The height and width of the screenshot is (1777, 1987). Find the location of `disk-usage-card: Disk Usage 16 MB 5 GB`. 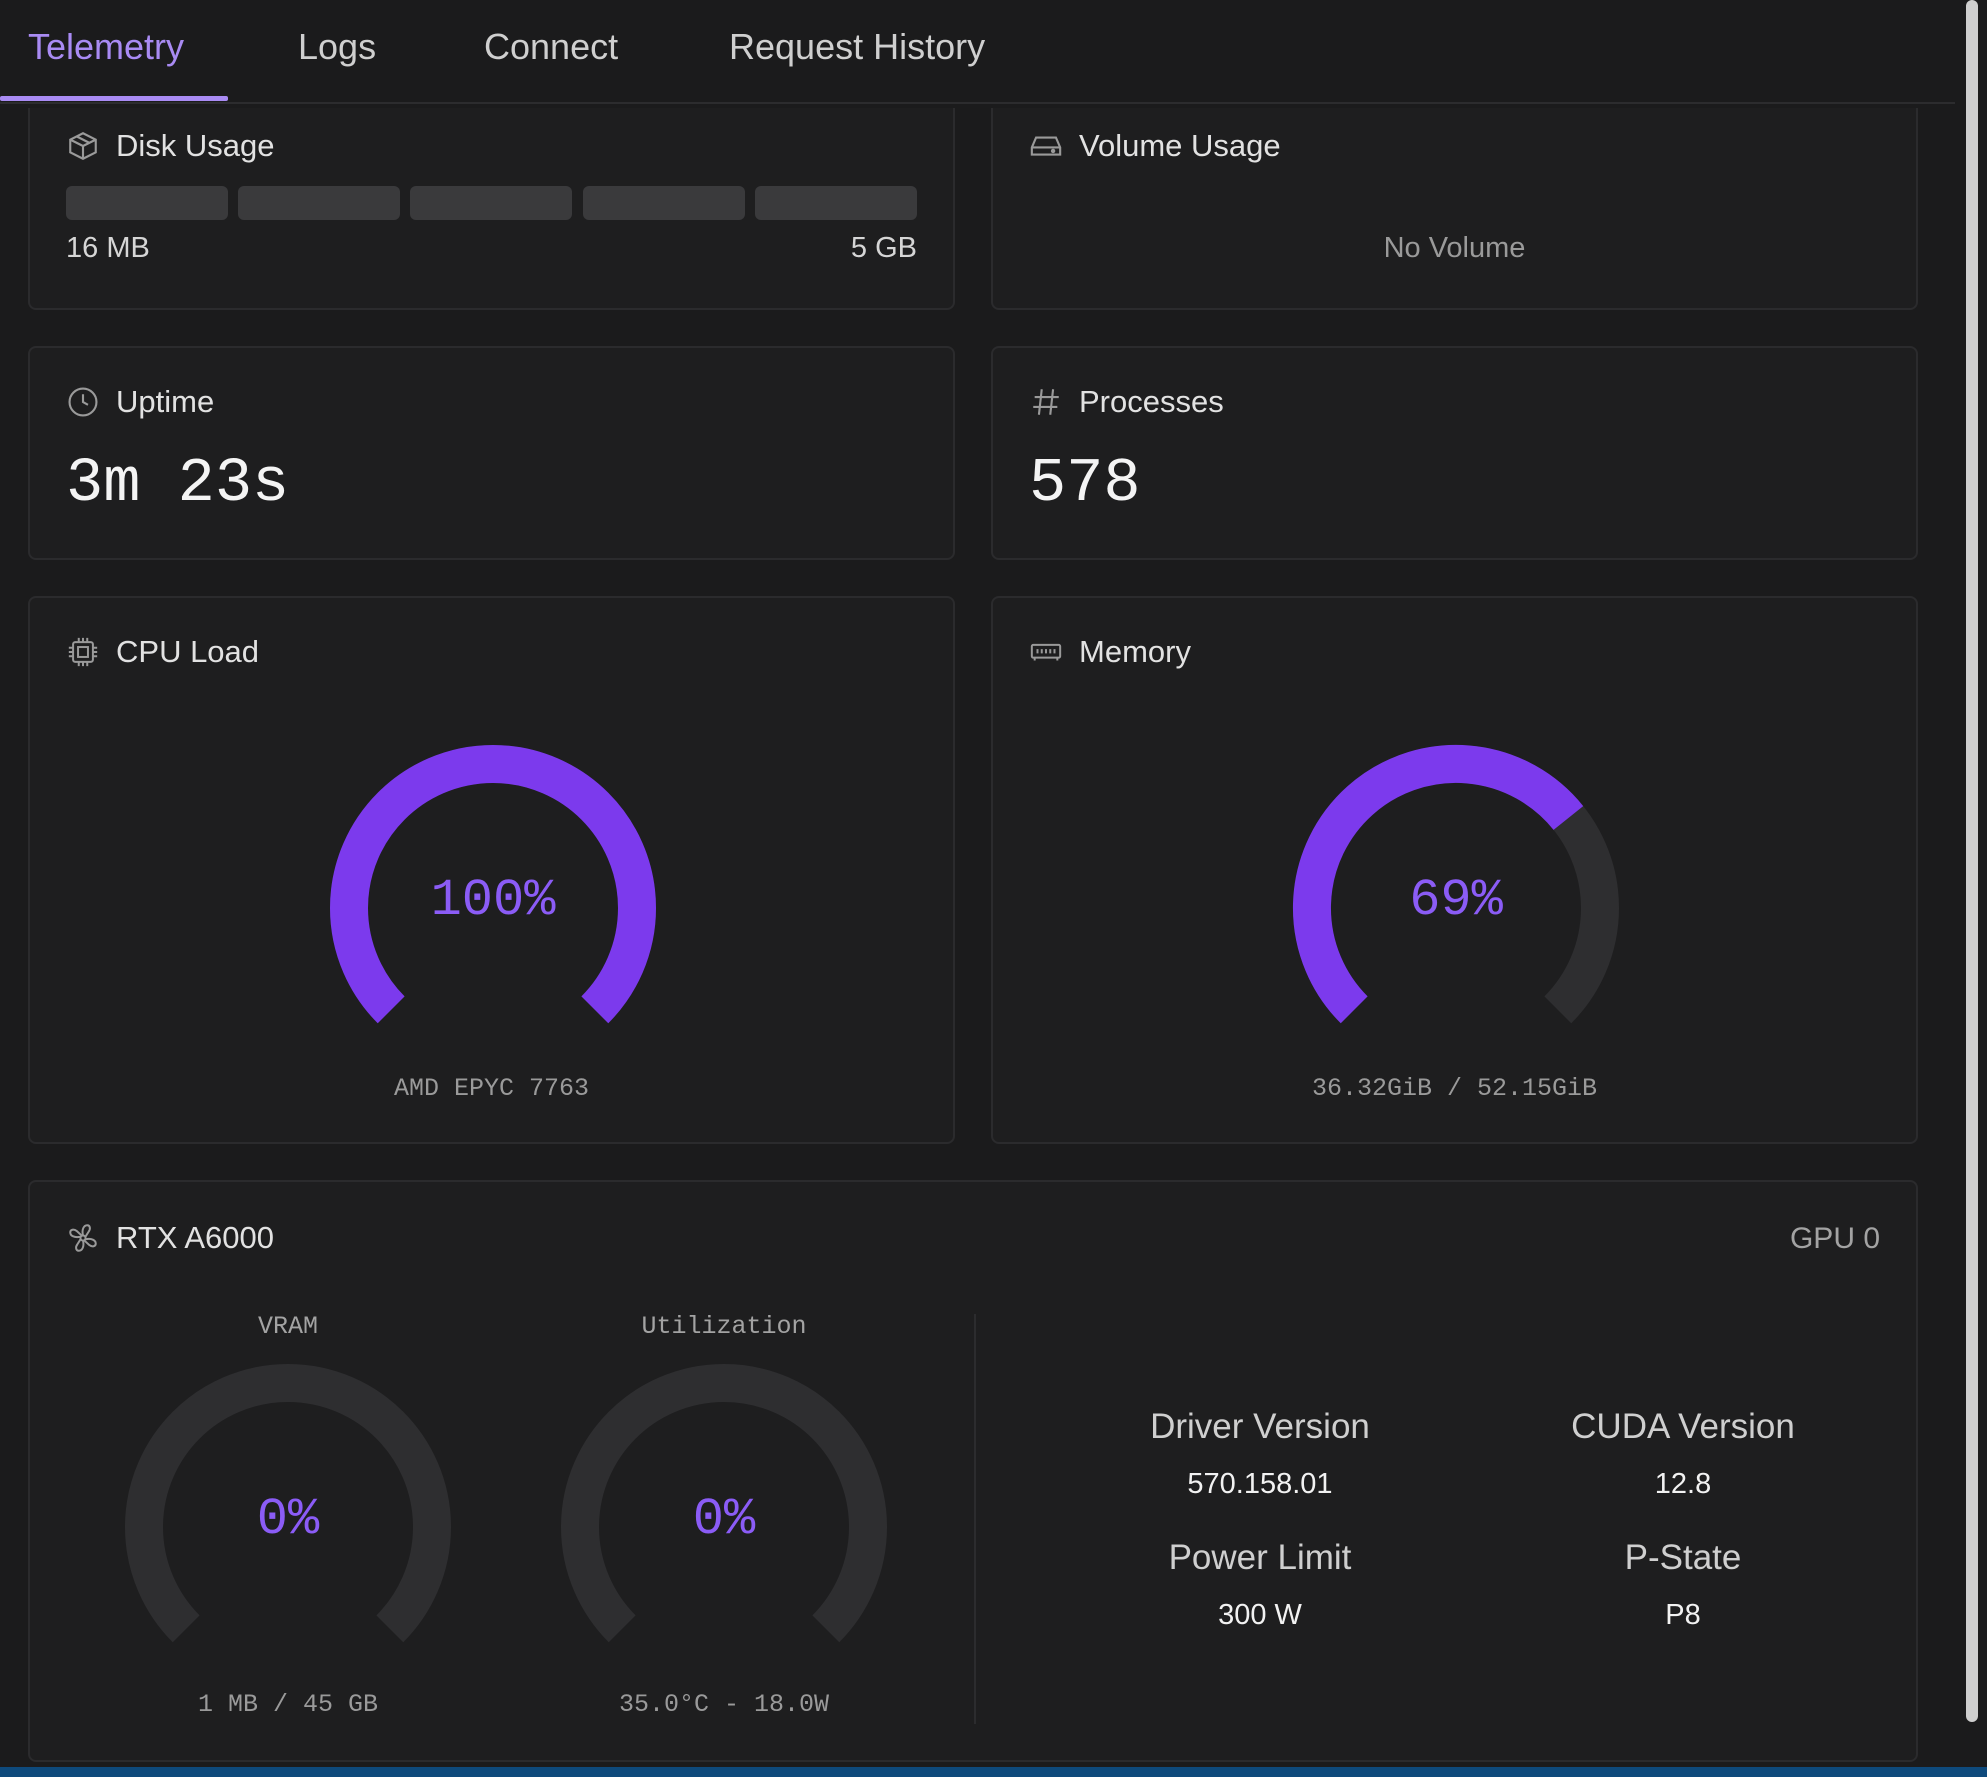

disk-usage-card: Disk Usage 16 MB 5 GB is located at coordinates (491, 209).